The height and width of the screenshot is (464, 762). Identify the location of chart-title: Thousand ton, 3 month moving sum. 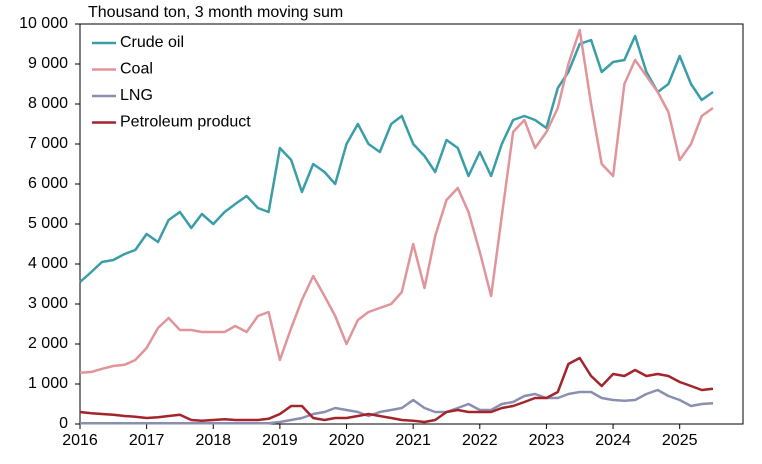
(215, 12).